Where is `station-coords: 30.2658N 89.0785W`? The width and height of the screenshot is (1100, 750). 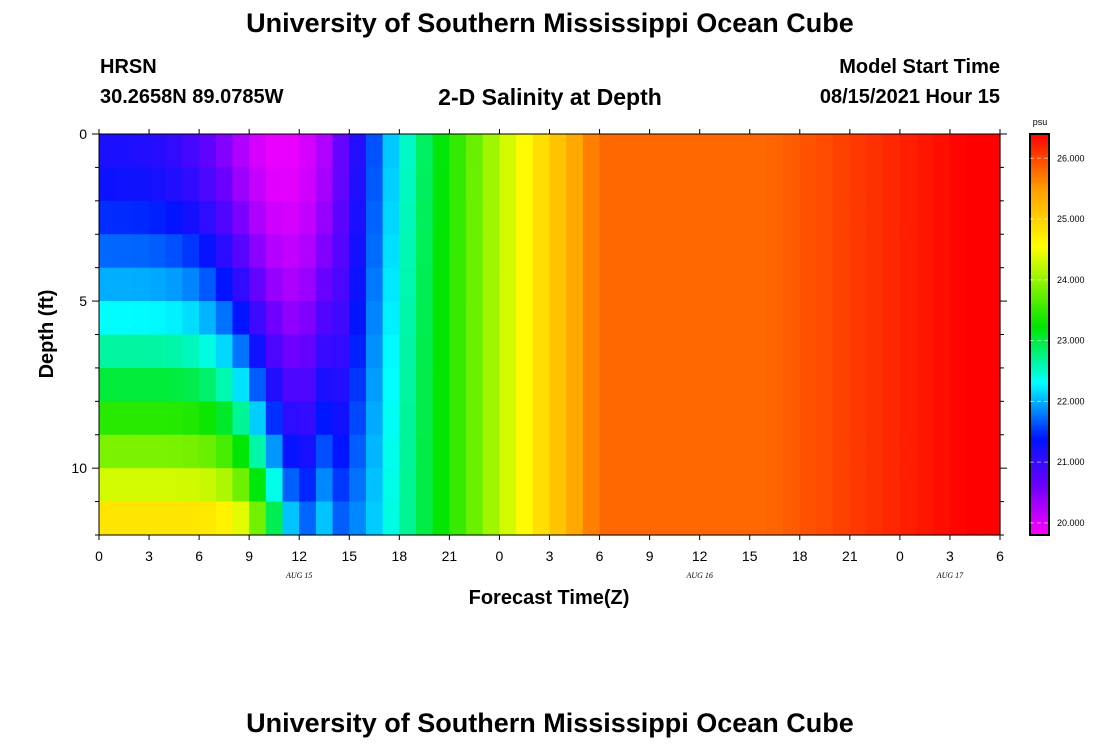
station-coords: 30.2658N 89.0785W is located at coordinates (192, 97).